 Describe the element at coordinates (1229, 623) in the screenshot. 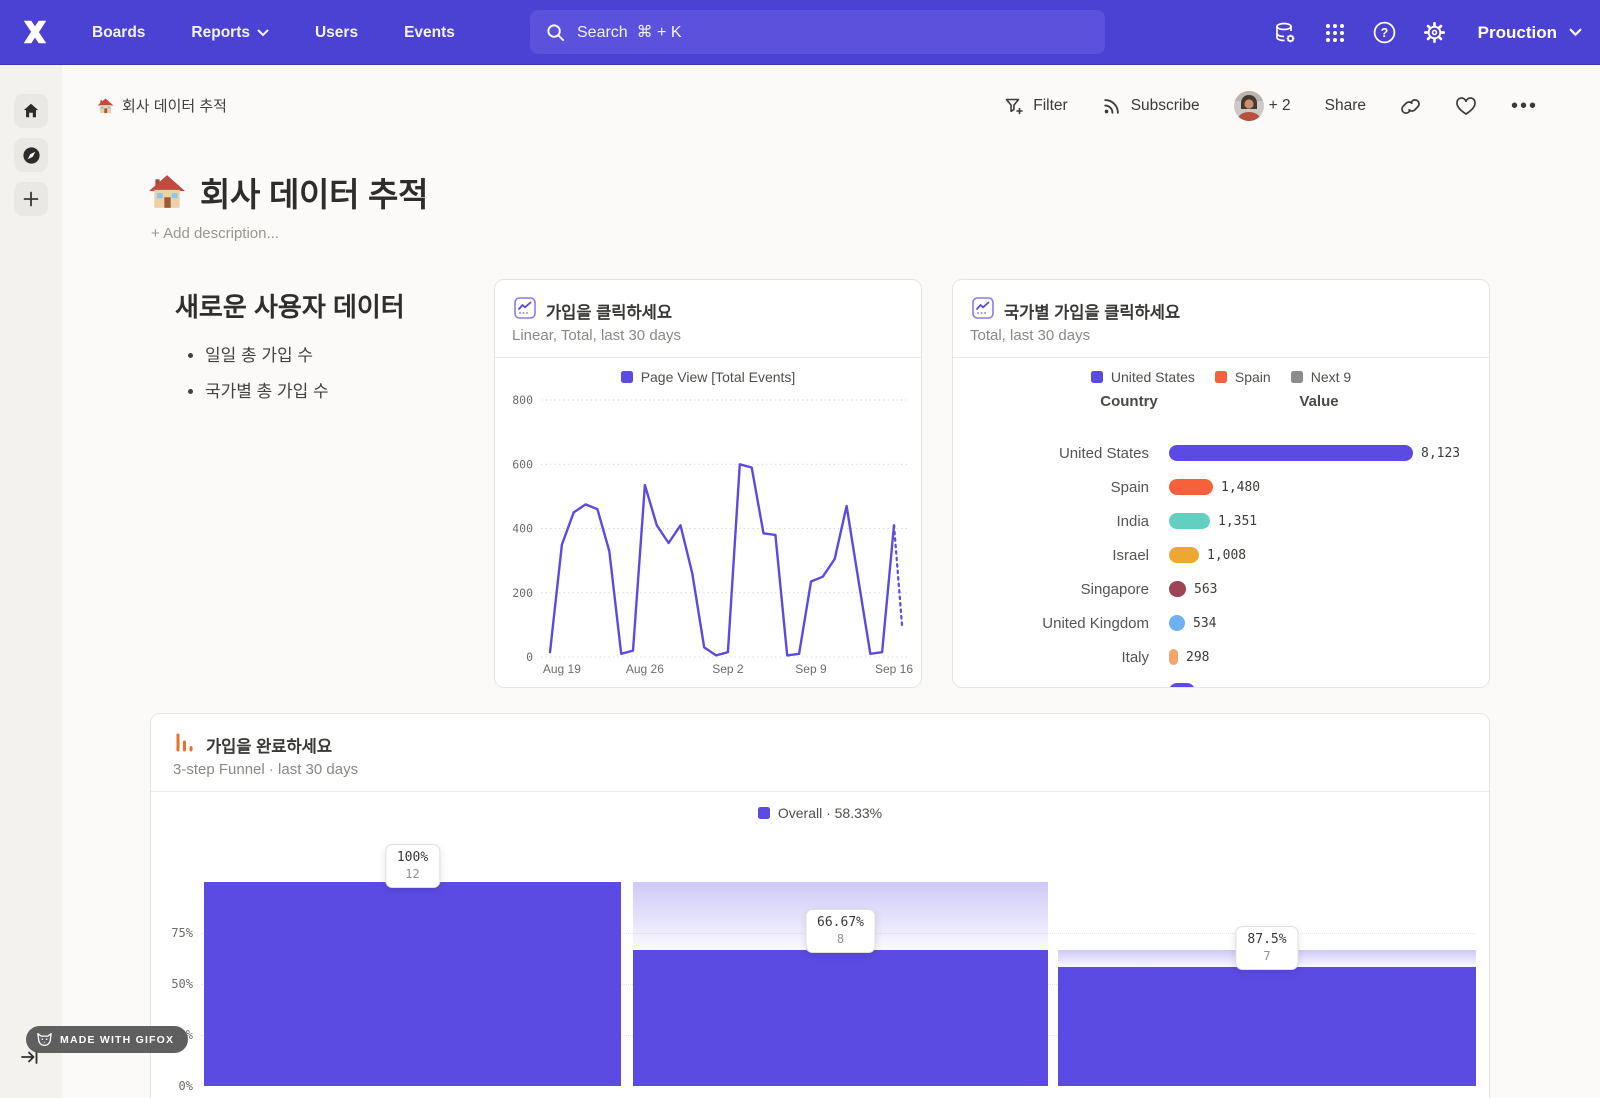

I see `country-row: United Kingdom 534` at that location.